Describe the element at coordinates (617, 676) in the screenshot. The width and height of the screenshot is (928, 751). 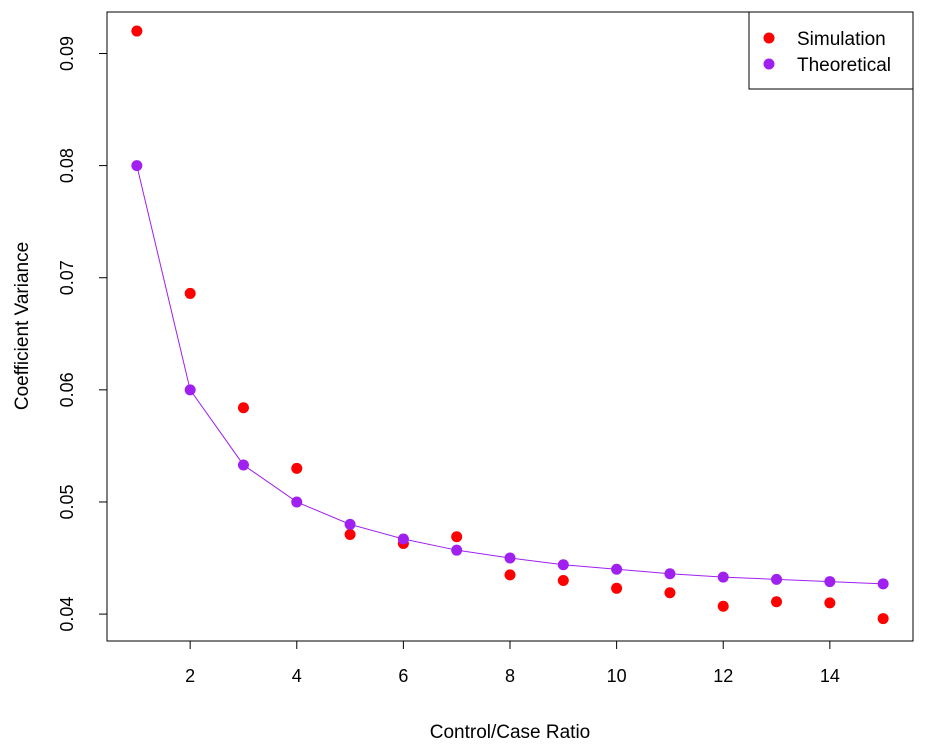
I see `x-tick-label: 10` at that location.